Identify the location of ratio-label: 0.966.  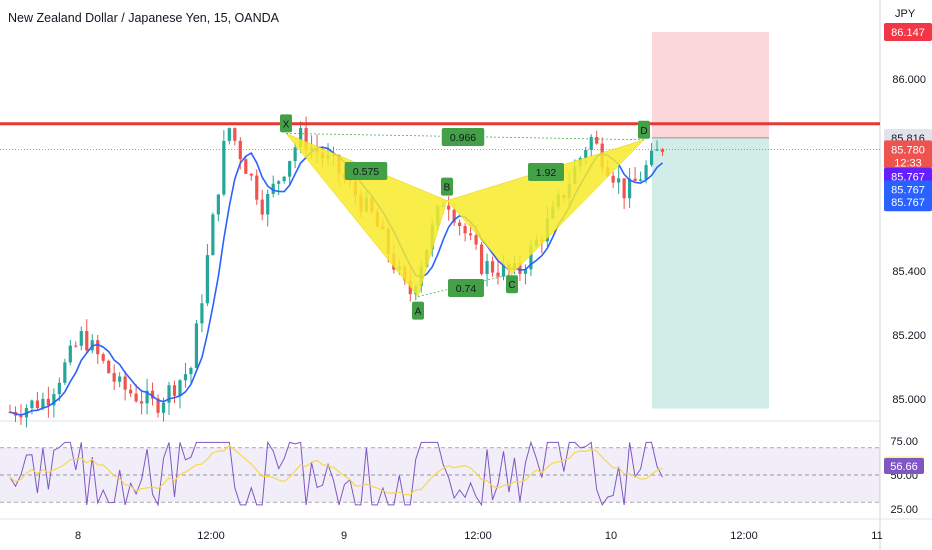
(463, 138).